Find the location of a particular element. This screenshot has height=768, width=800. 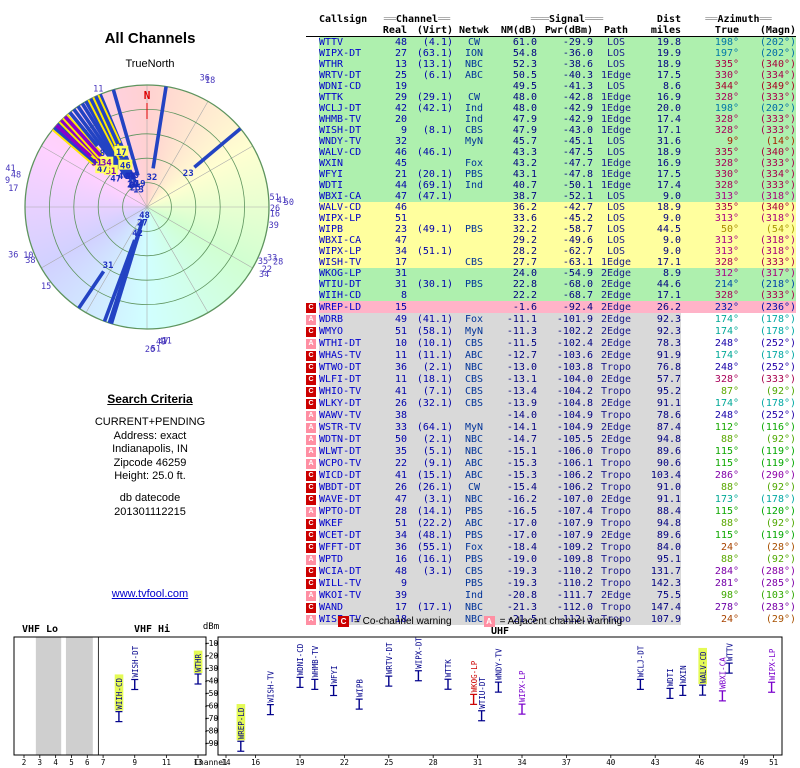

network: Ind is located at coordinates (474, 108).